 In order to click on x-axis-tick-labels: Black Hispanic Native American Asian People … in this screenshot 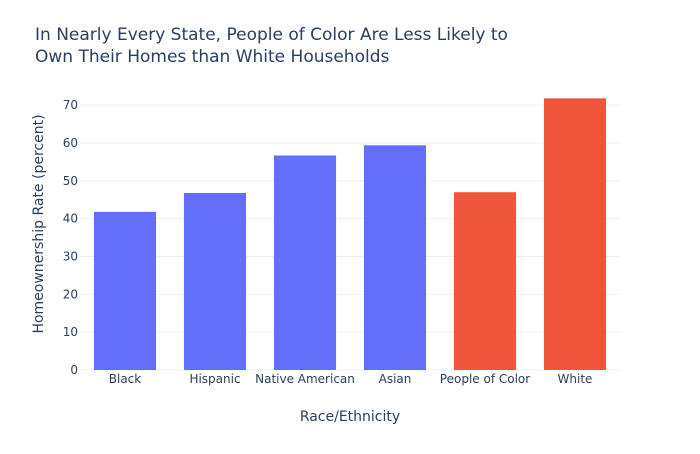, I will do `click(351, 379)`.